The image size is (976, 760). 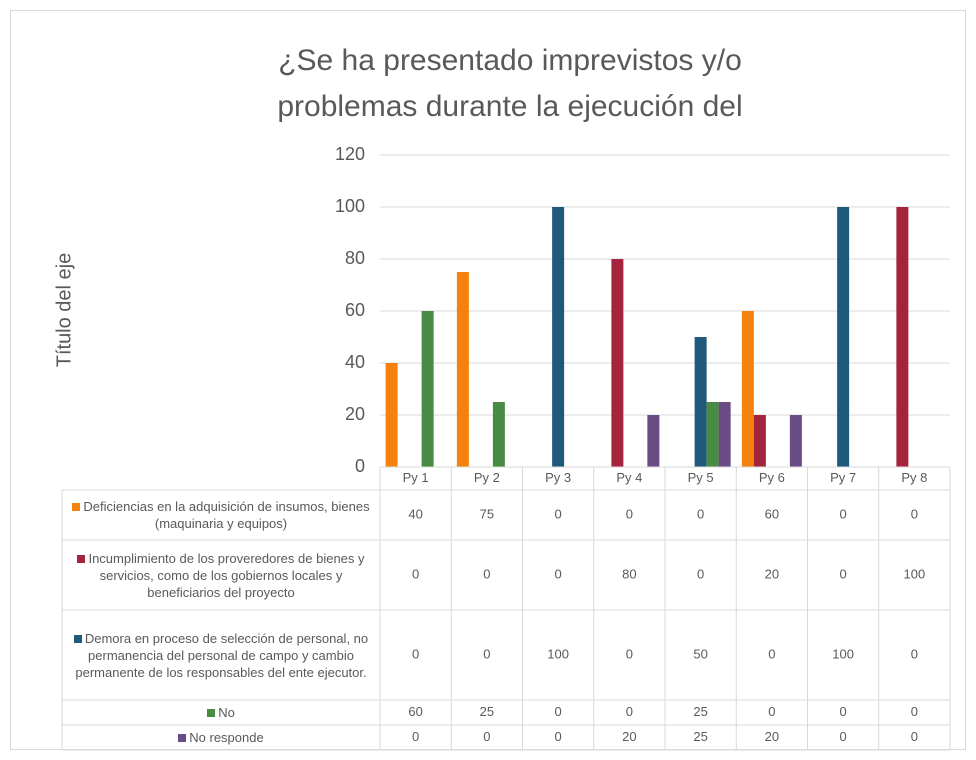 I want to click on legend-entry: No, so click(x=221, y=712).